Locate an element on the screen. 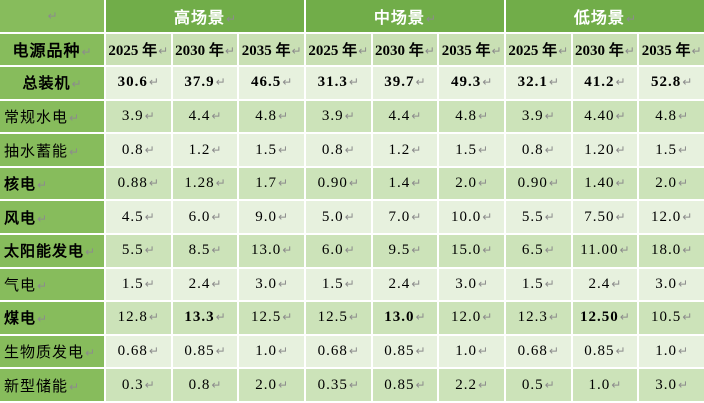  table-cell: 1.5↵ is located at coordinates (471, 150).